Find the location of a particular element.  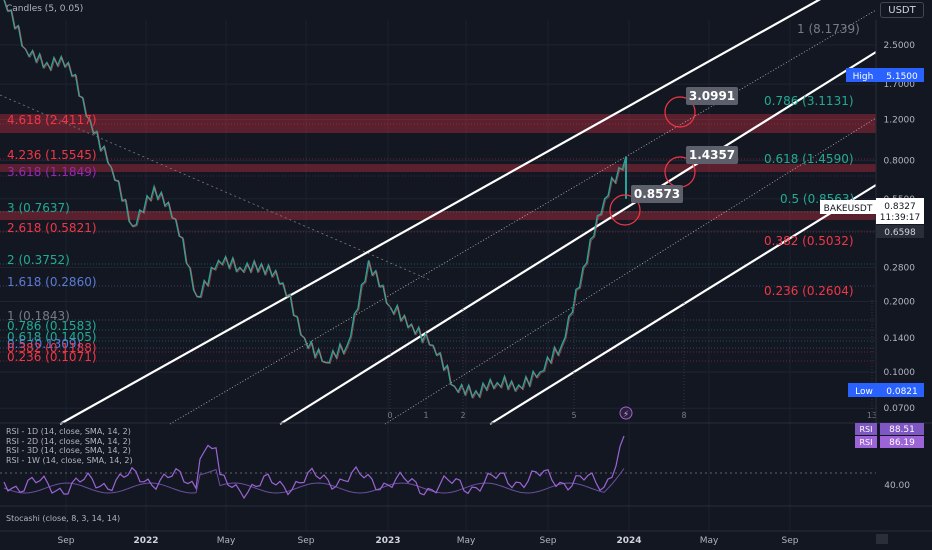

rsi-legend-3d: RSI - 3D (14, close, SMA, 14, 2) is located at coordinates (68, 450).